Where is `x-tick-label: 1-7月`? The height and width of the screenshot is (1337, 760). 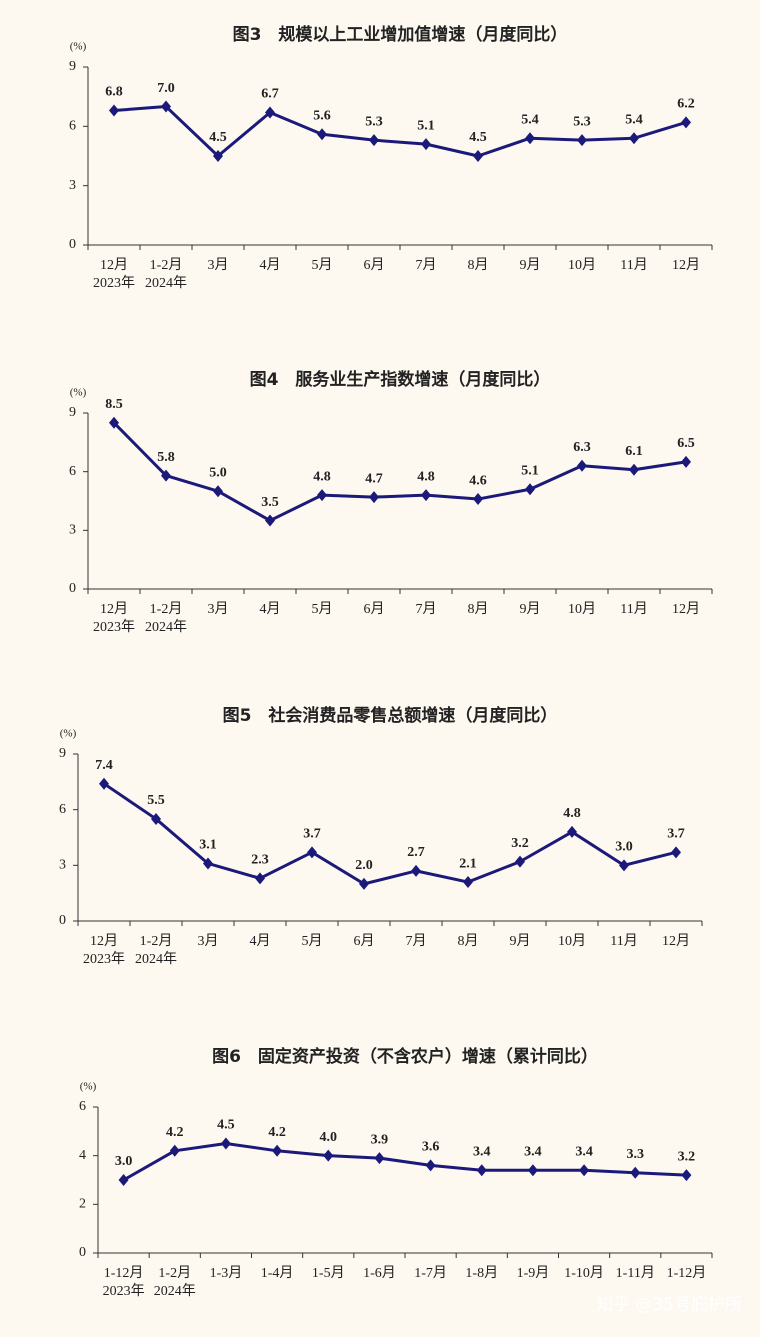 x-tick-label: 1-7月 is located at coordinates (430, 1273).